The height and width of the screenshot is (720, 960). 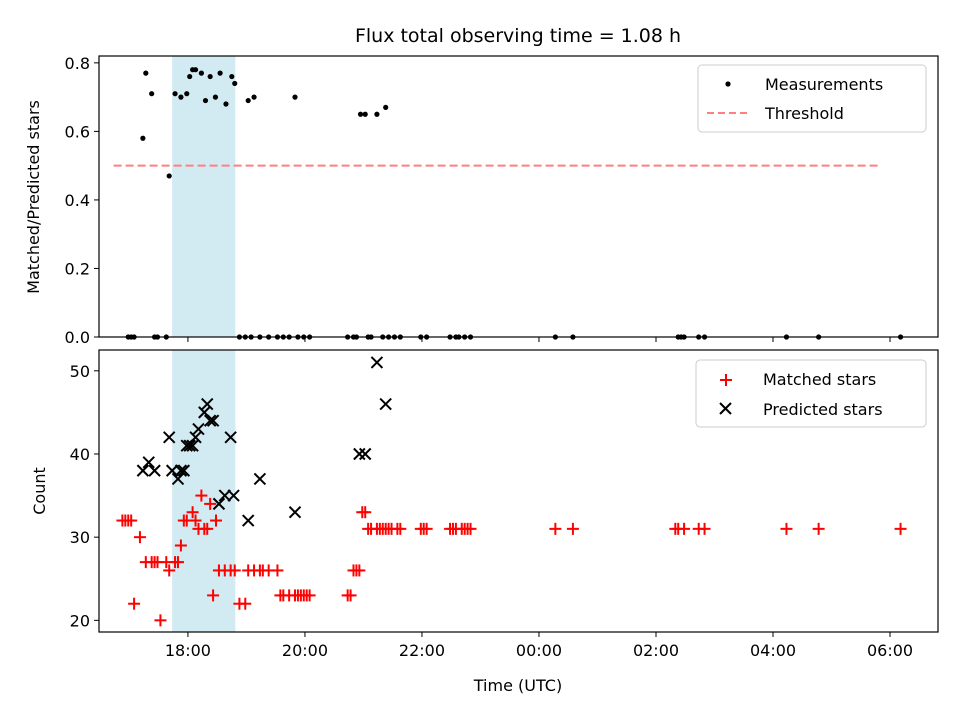 What do you see at coordinates (77, 131) in the screenshot?
I see `top-y-tick-label: 0.6` at bounding box center [77, 131].